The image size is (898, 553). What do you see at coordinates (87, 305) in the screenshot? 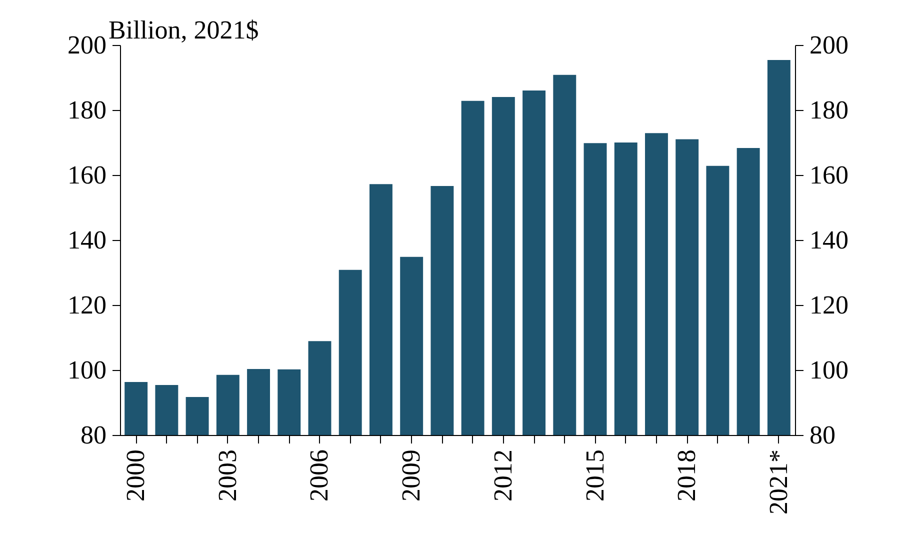
I see `y-tick-label: 120` at bounding box center [87, 305].